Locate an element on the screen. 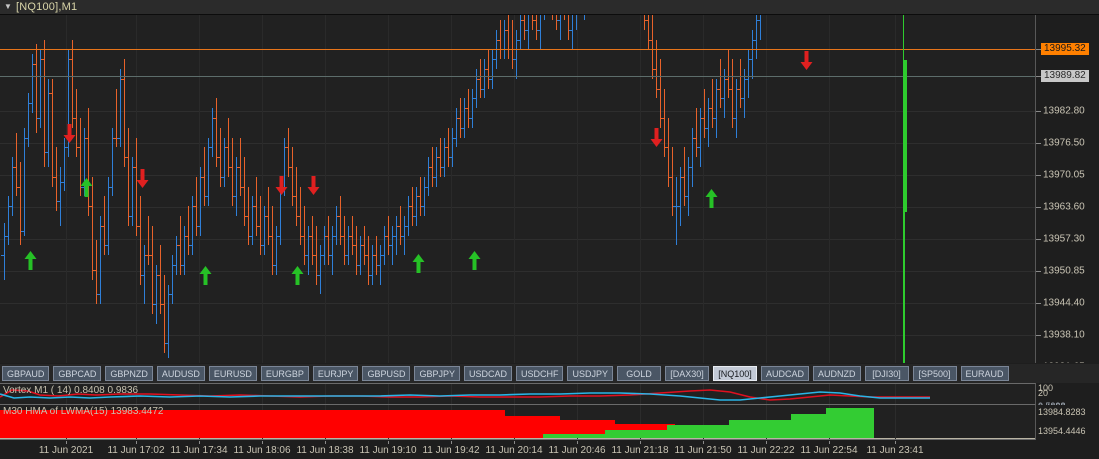 The height and width of the screenshot is (459, 1099). time-axis-label: 11 Jun 18:06 is located at coordinates (262, 450).